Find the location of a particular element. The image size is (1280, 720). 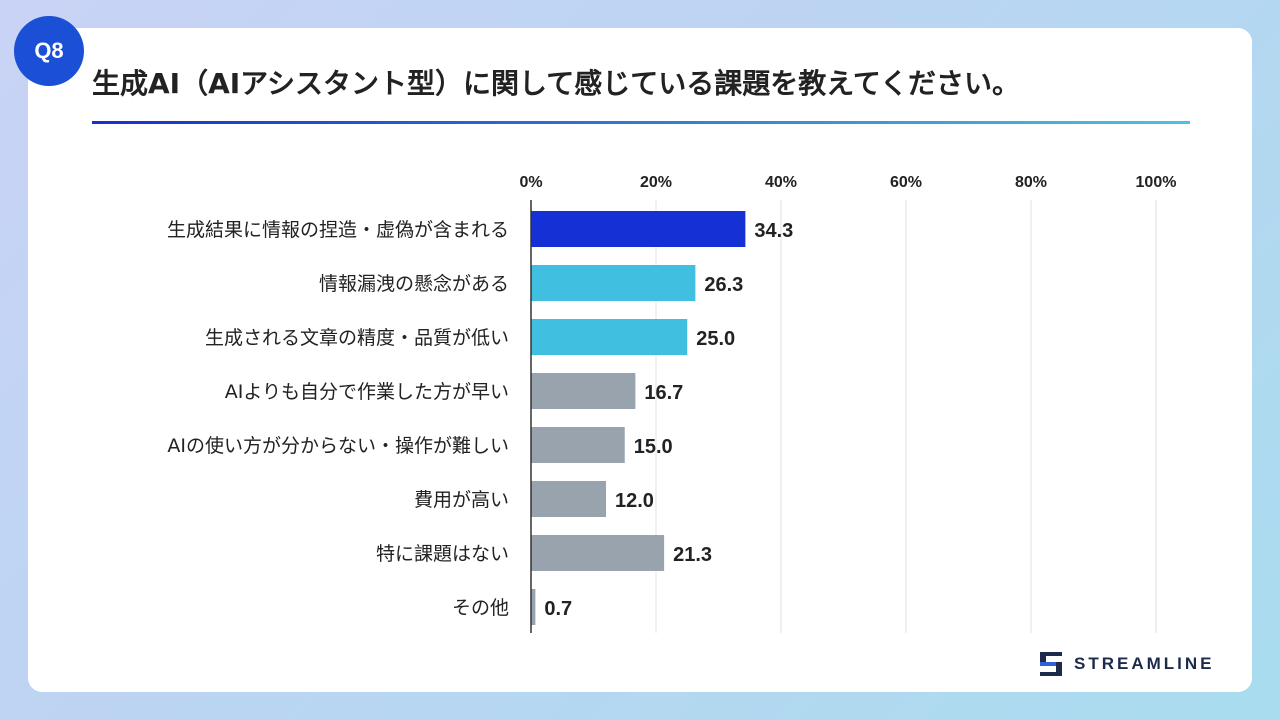

x-tick-label: 80% is located at coordinates (1031, 182).